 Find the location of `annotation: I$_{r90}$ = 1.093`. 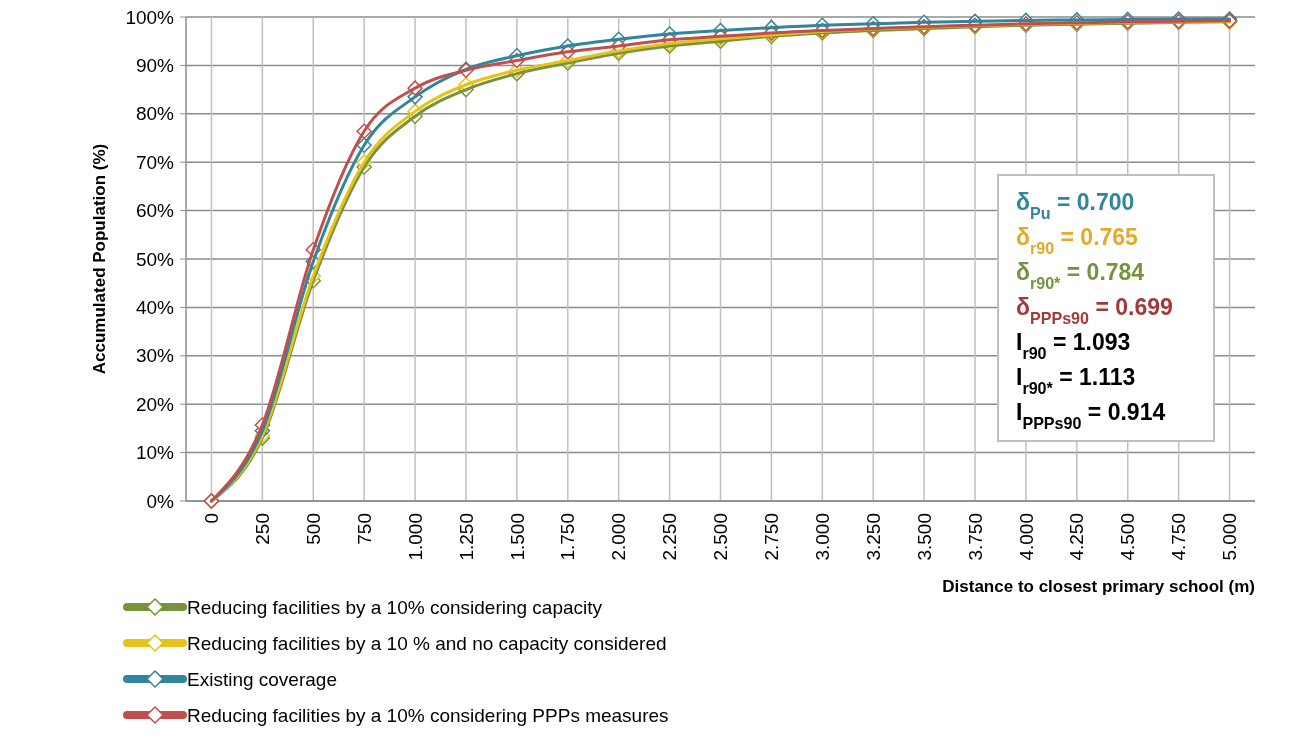

annotation: I$_{r90}$ = 1.093 is located at coordinates (1073, 345).